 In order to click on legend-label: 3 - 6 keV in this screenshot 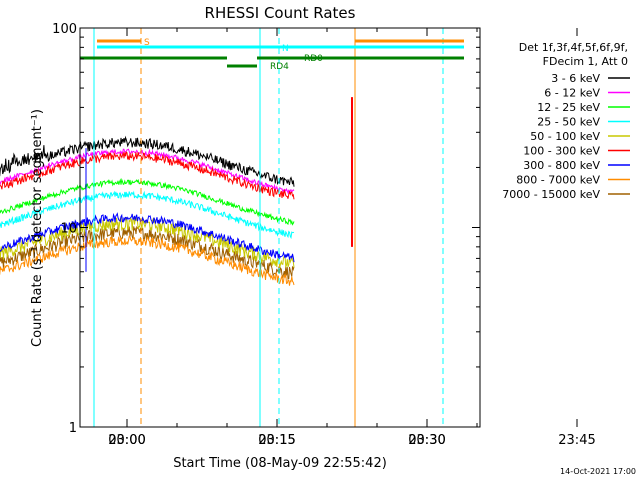, I will do `click(575, 78)`.